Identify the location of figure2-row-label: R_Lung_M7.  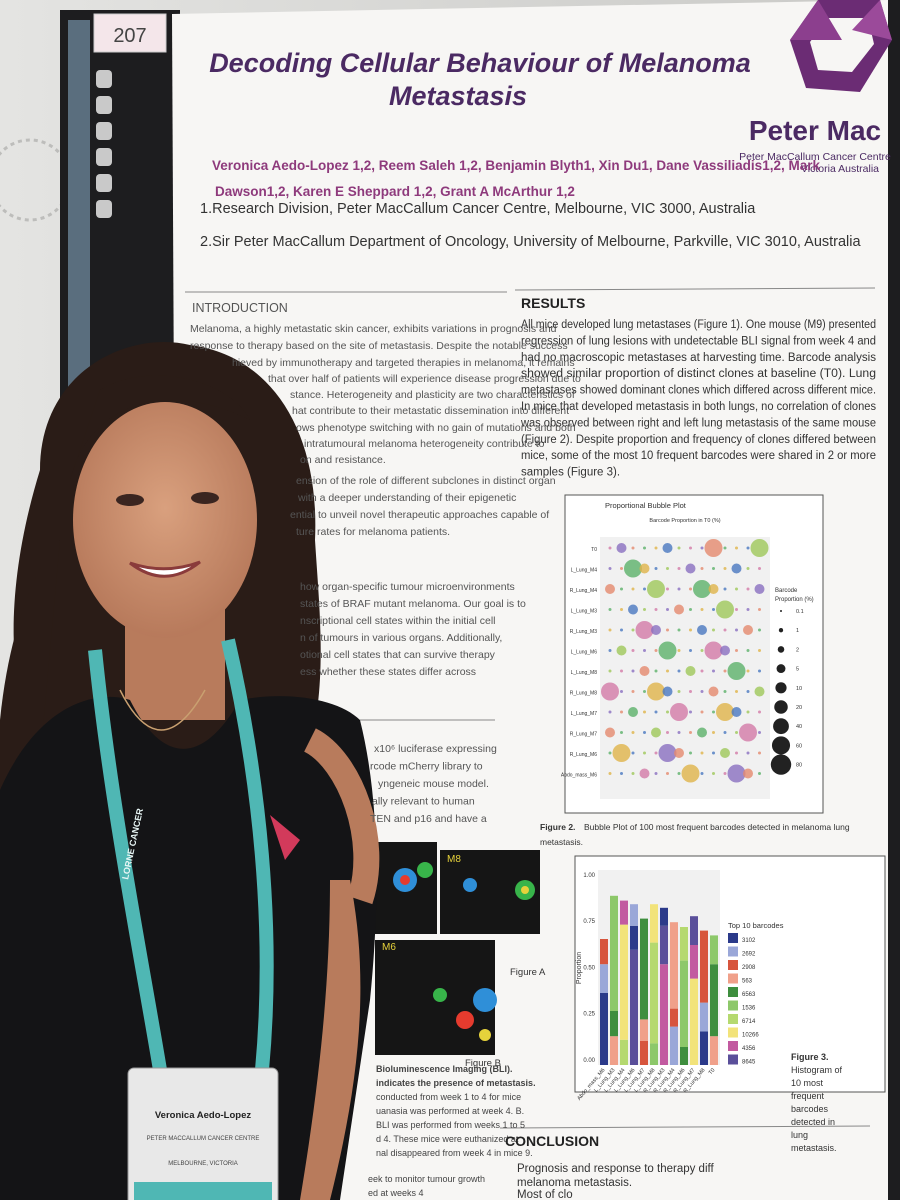
(583, 735).